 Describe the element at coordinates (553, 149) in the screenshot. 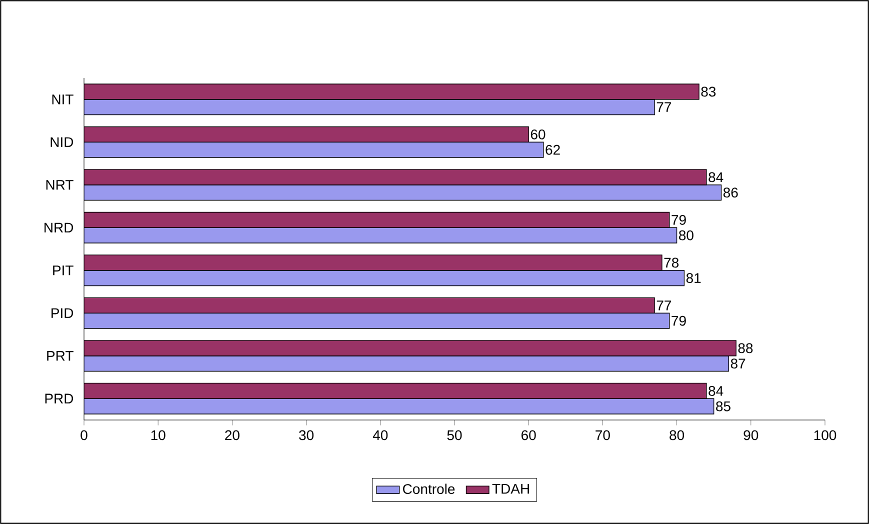

I see `data-label: 62` at that location.